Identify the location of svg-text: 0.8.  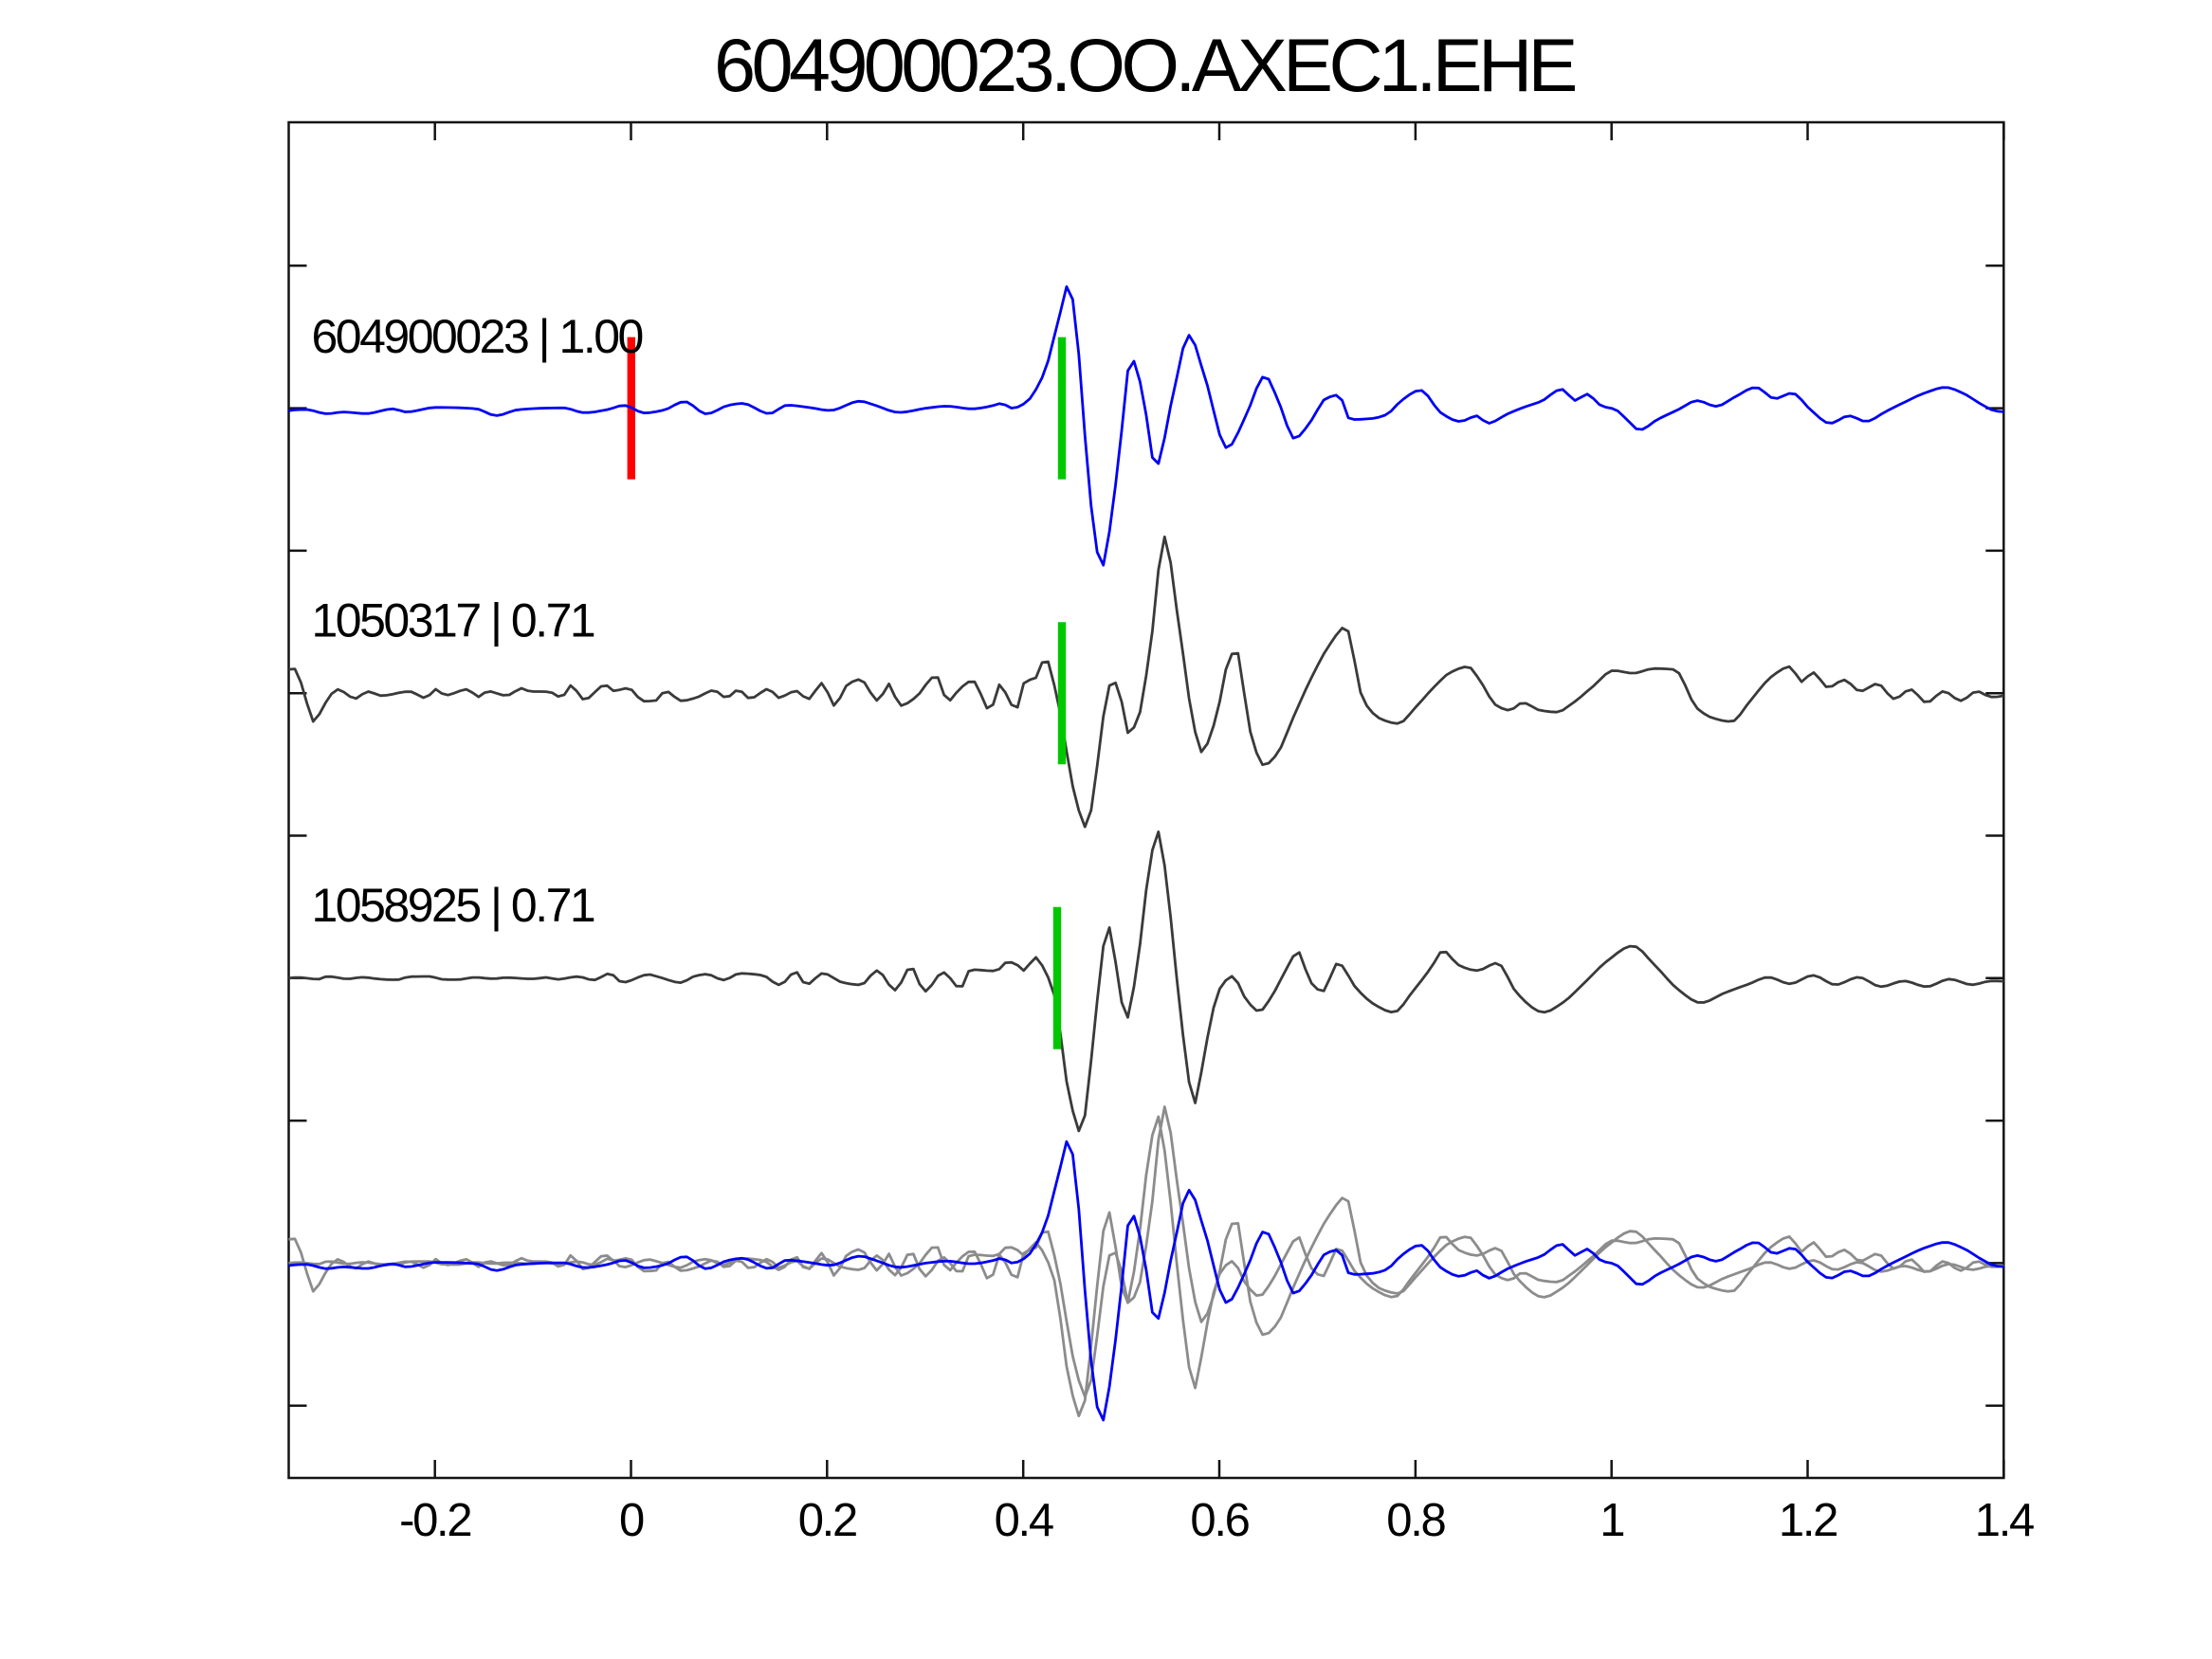
(1415, 1520).